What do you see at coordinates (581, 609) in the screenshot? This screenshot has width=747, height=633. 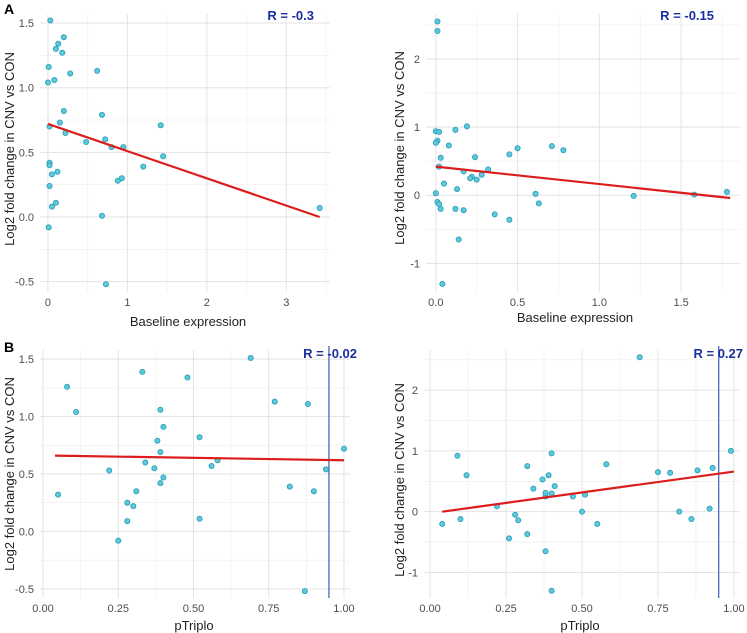 I see `x-tick-label: 0.50` at bounding box center [581, 609].